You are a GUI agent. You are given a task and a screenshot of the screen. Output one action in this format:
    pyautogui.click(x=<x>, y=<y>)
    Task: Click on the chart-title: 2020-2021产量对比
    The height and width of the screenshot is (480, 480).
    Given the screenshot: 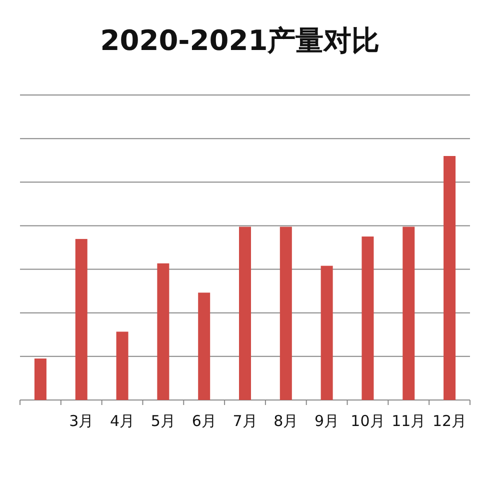 What is the action you would take?
    pyautogui.click(x=240, y=40)
    